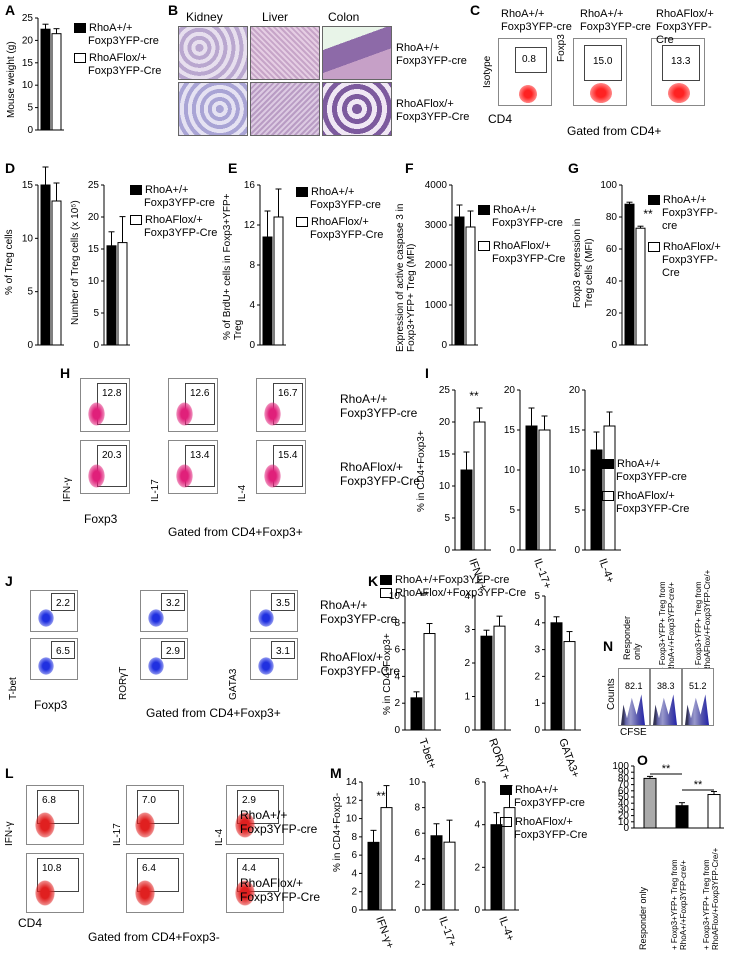  What do you see at coordinates (373, 581) in the screenshot?
I see `panel-label-k: K` at bounding box center [373, 581].